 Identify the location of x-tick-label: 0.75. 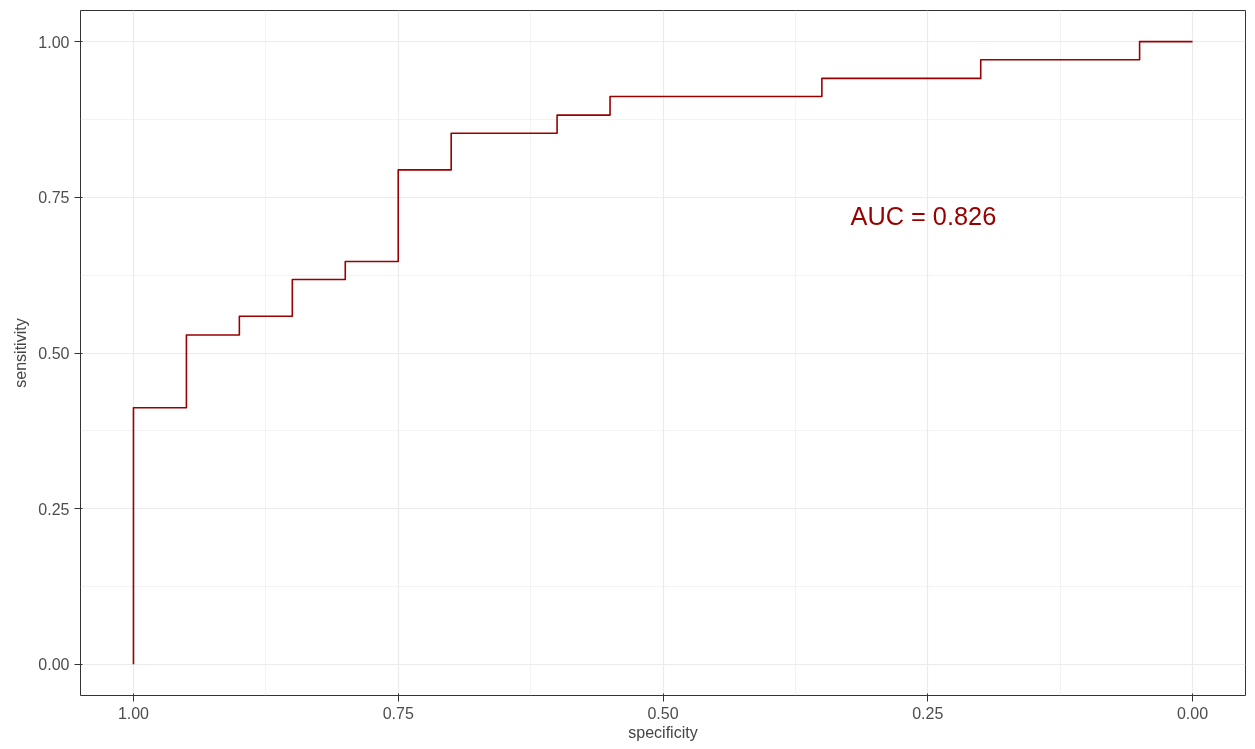
(398, 713).